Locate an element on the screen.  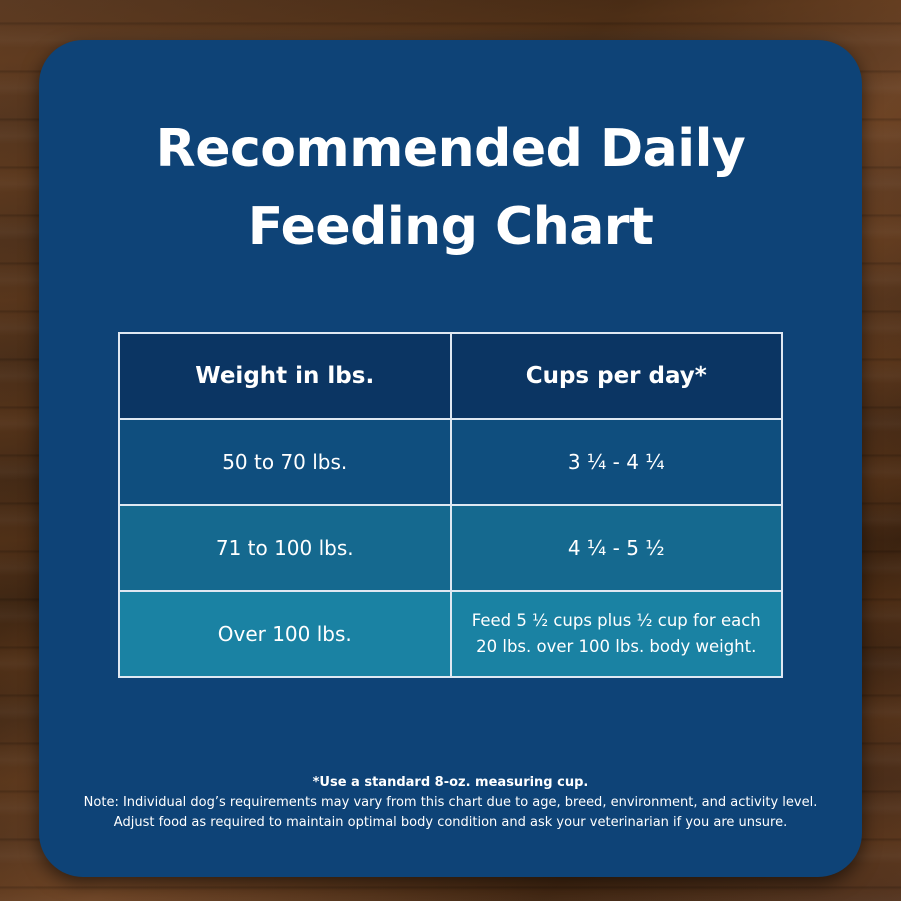
measuring-cup-note: *Use a standard 8-oz. measuring cup. is located at coordinates (450, 782).